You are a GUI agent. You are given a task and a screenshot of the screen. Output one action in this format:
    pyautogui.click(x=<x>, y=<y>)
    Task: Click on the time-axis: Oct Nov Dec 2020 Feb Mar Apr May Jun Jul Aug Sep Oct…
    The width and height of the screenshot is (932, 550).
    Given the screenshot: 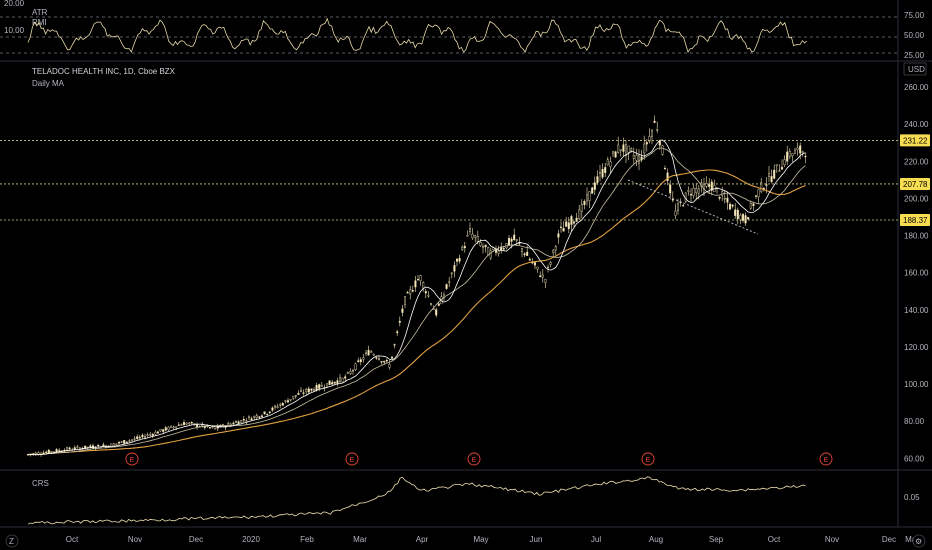 What is the action you would take?
    pyautogui.click(x=492, y=539)
    